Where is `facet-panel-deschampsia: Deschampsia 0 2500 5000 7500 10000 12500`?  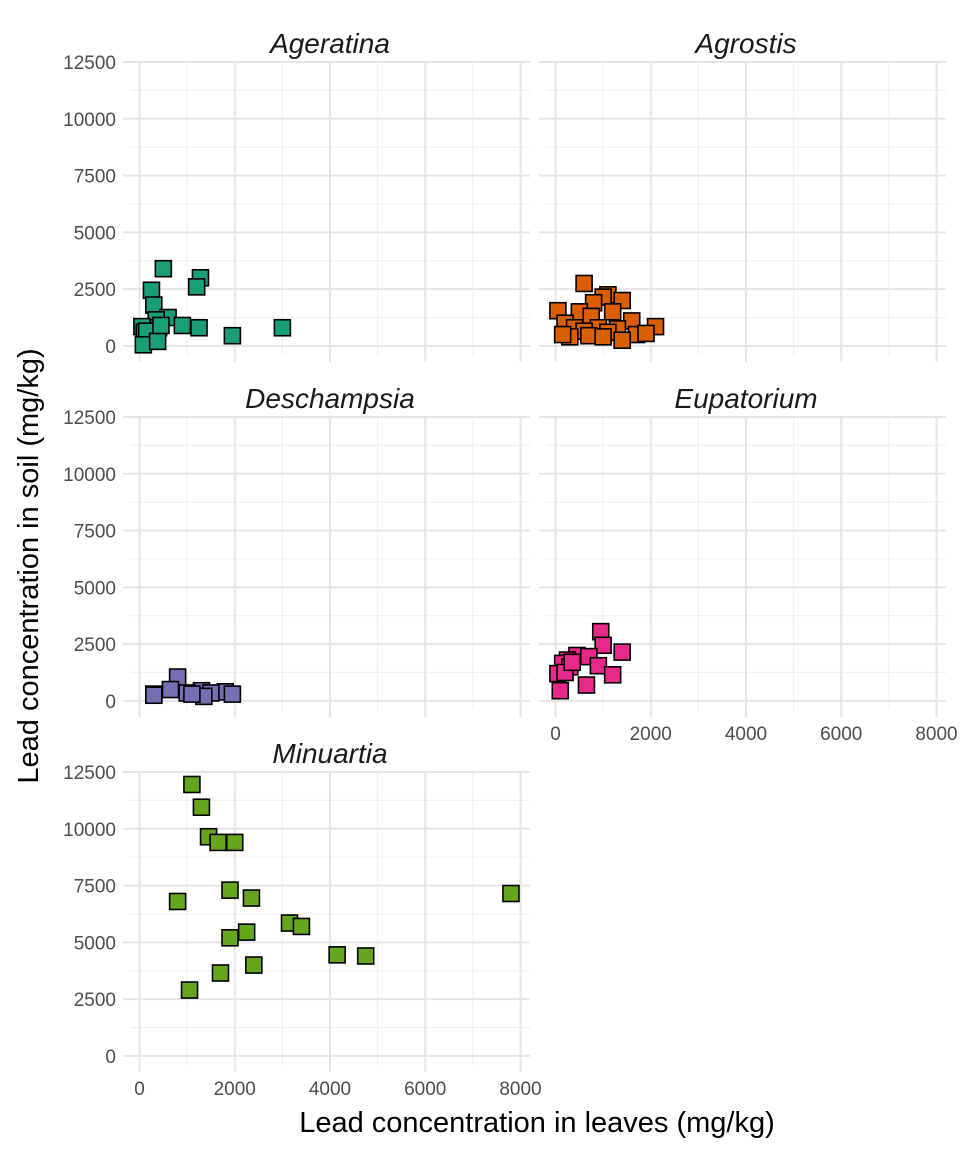 facet-panel-deschampsia: Deschampsia 0 2500 5000 7500 10000 12500 is located at coordinates (296, 550).